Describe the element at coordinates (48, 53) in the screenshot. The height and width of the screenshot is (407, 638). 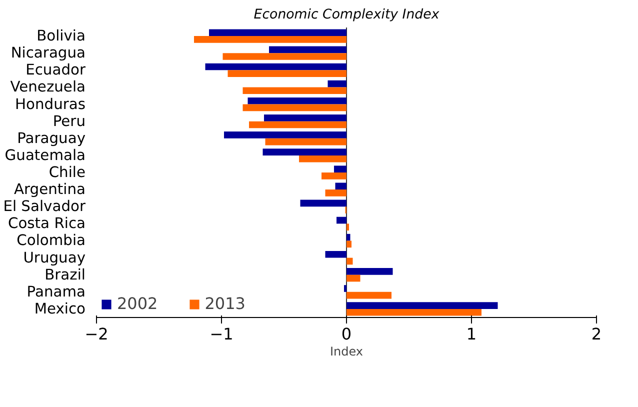
I see `y-tick-label: Nicaragua` at that location.